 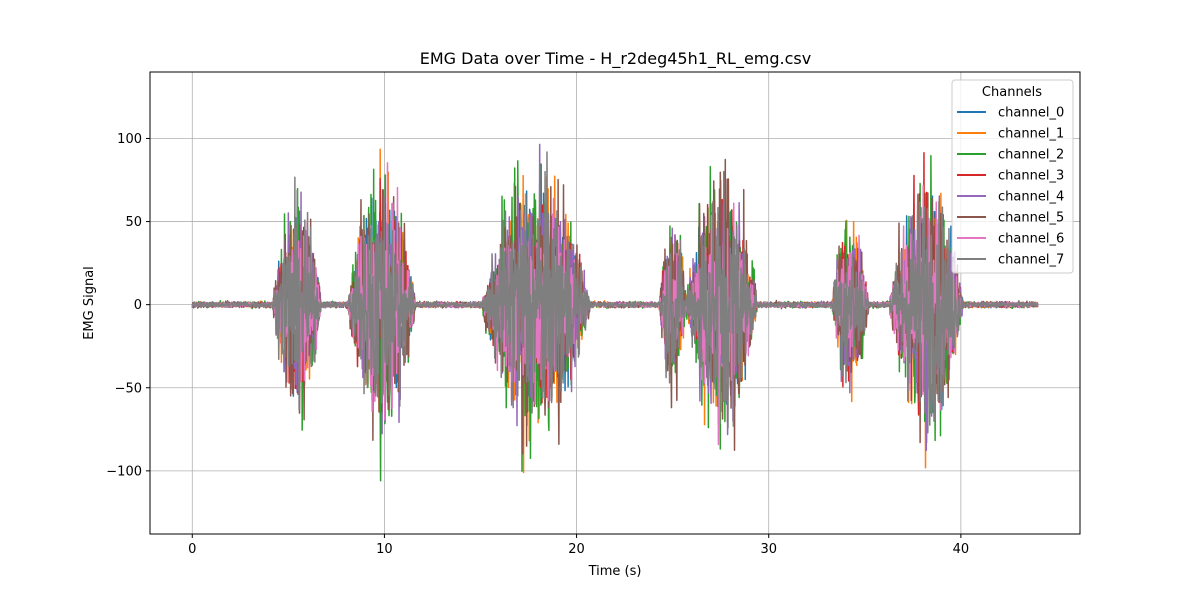 I want to click on x-tick-label: 30, so click(x=768, y=549).